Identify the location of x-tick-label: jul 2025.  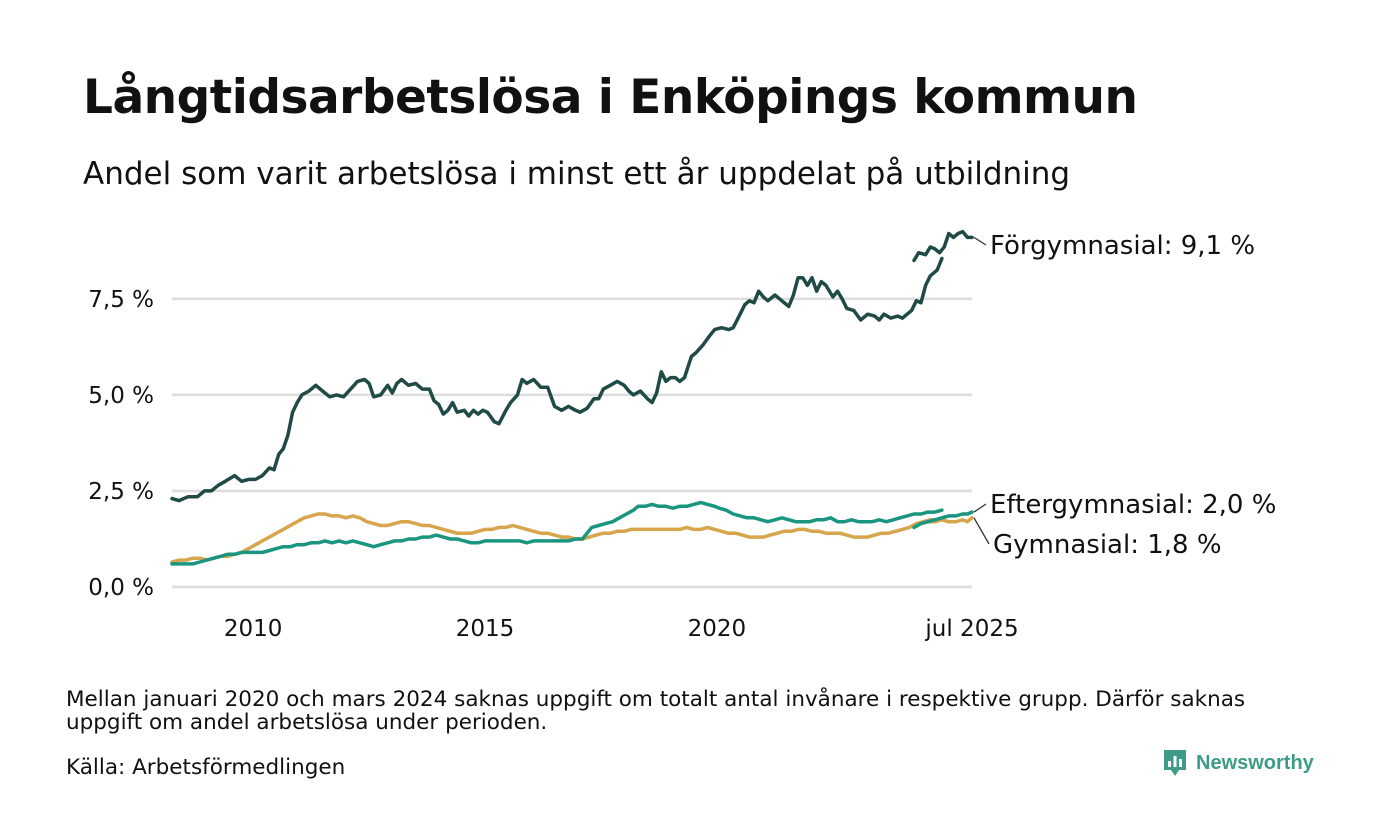
(971, 629).